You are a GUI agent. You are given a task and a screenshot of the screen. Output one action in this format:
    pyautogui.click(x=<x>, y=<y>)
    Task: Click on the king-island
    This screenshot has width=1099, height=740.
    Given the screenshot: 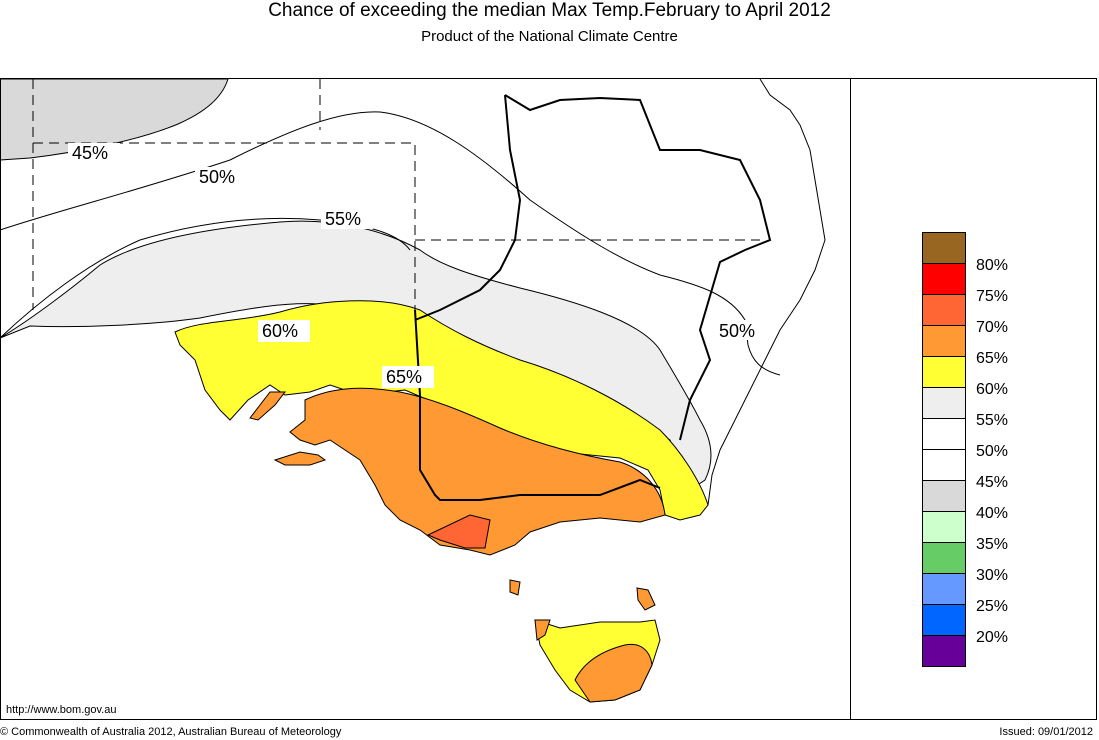 What is the action you would take?
    pyautogui.click(x=515, y=587)
    